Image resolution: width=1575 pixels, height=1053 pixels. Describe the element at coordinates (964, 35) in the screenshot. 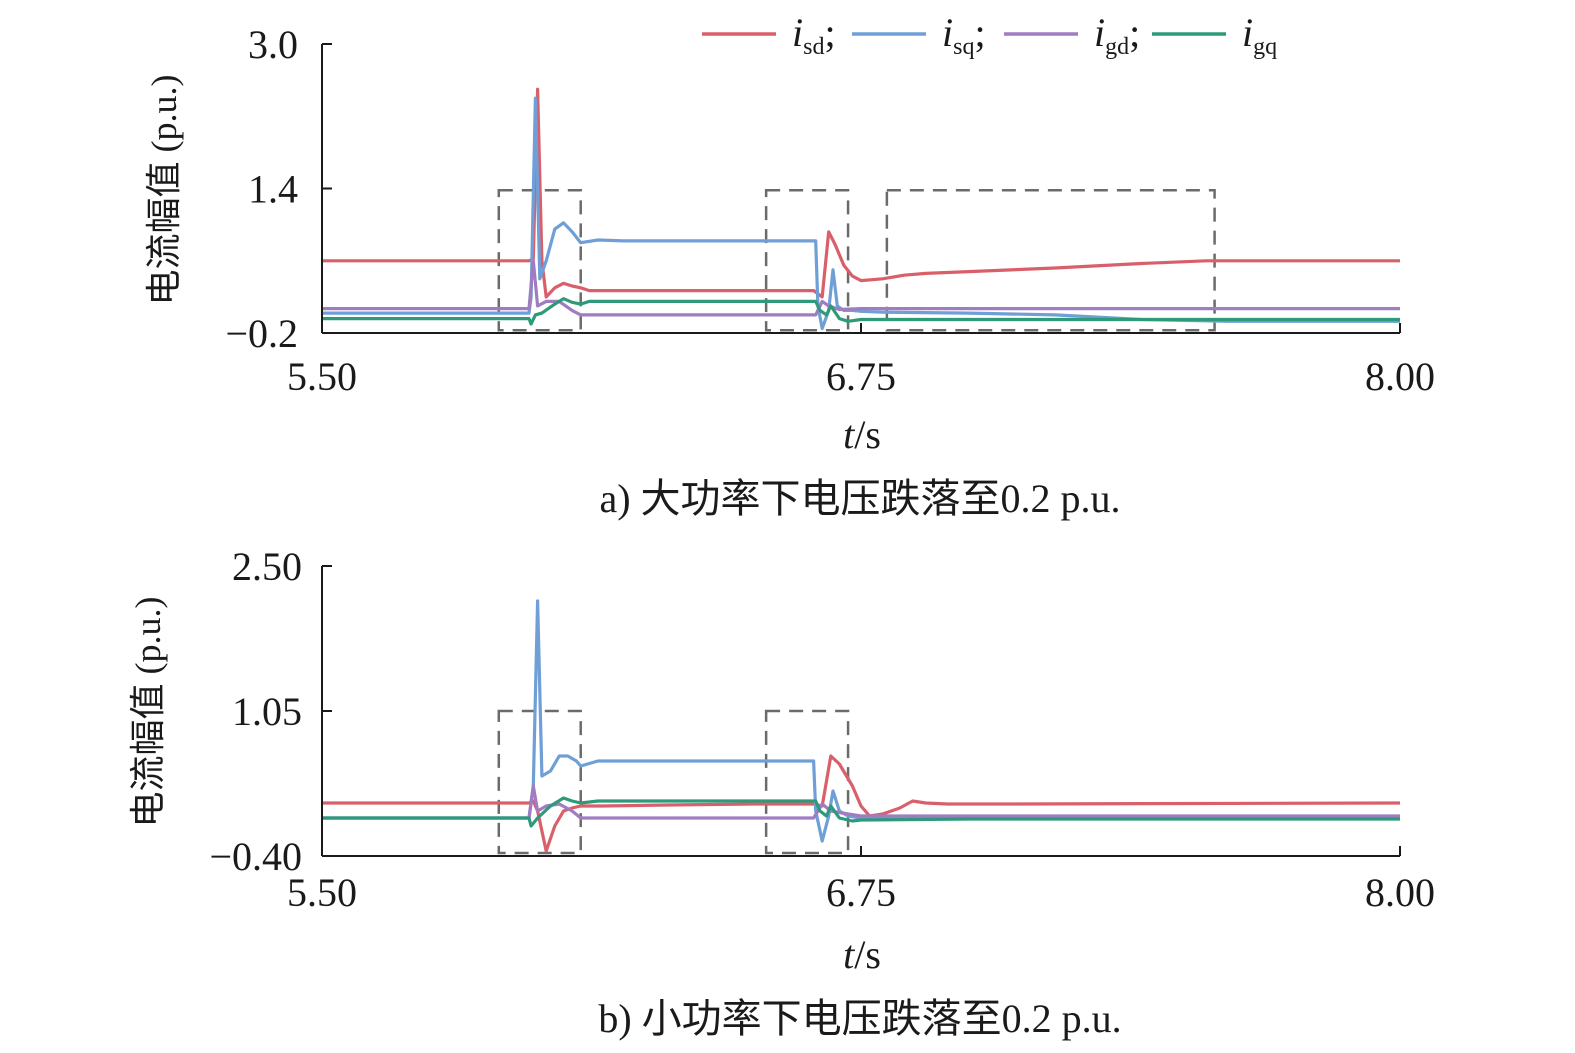

I see `legend-label-isq: isq;` at that location.